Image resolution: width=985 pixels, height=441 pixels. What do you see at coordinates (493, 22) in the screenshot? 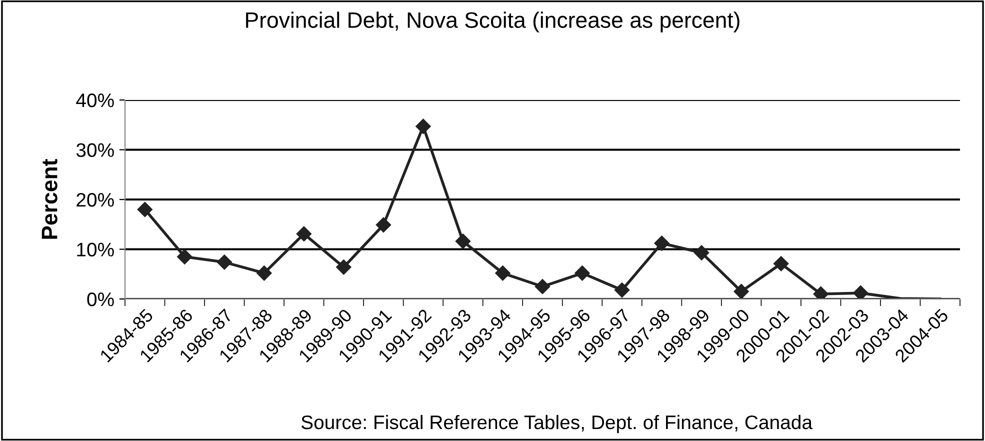
I see `chart-title: Provincial Debt, Nova Scoita (increase as percent)` at bounding box center [493, 22].